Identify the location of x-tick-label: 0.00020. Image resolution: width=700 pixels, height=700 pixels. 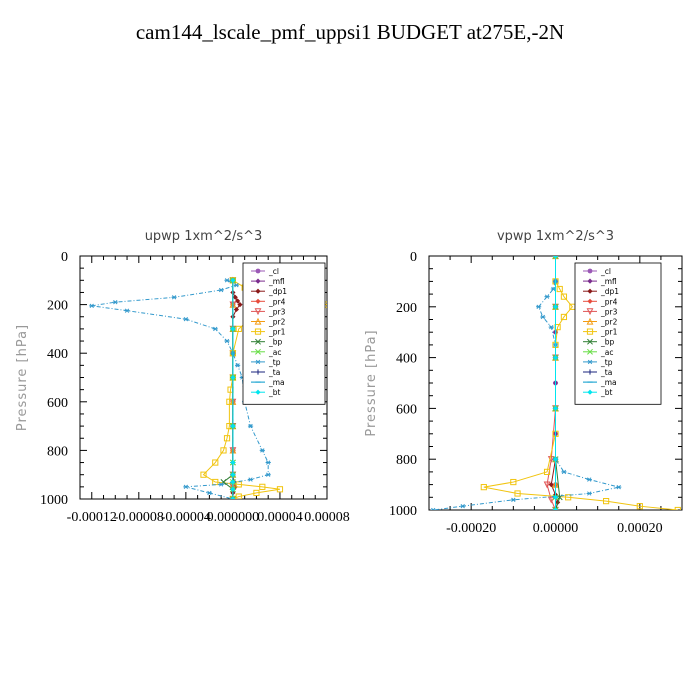
(640, 528).